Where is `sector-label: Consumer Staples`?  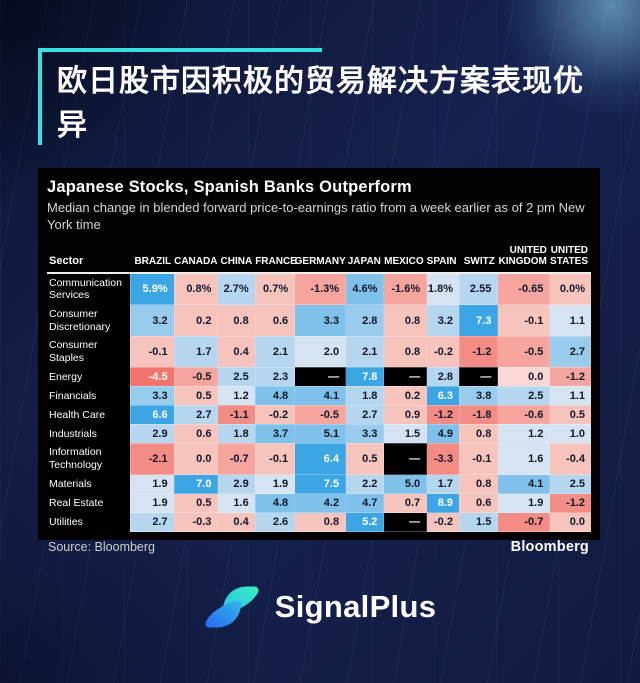
sector-label: Consumer Staples is located at coordinates (89, 352).